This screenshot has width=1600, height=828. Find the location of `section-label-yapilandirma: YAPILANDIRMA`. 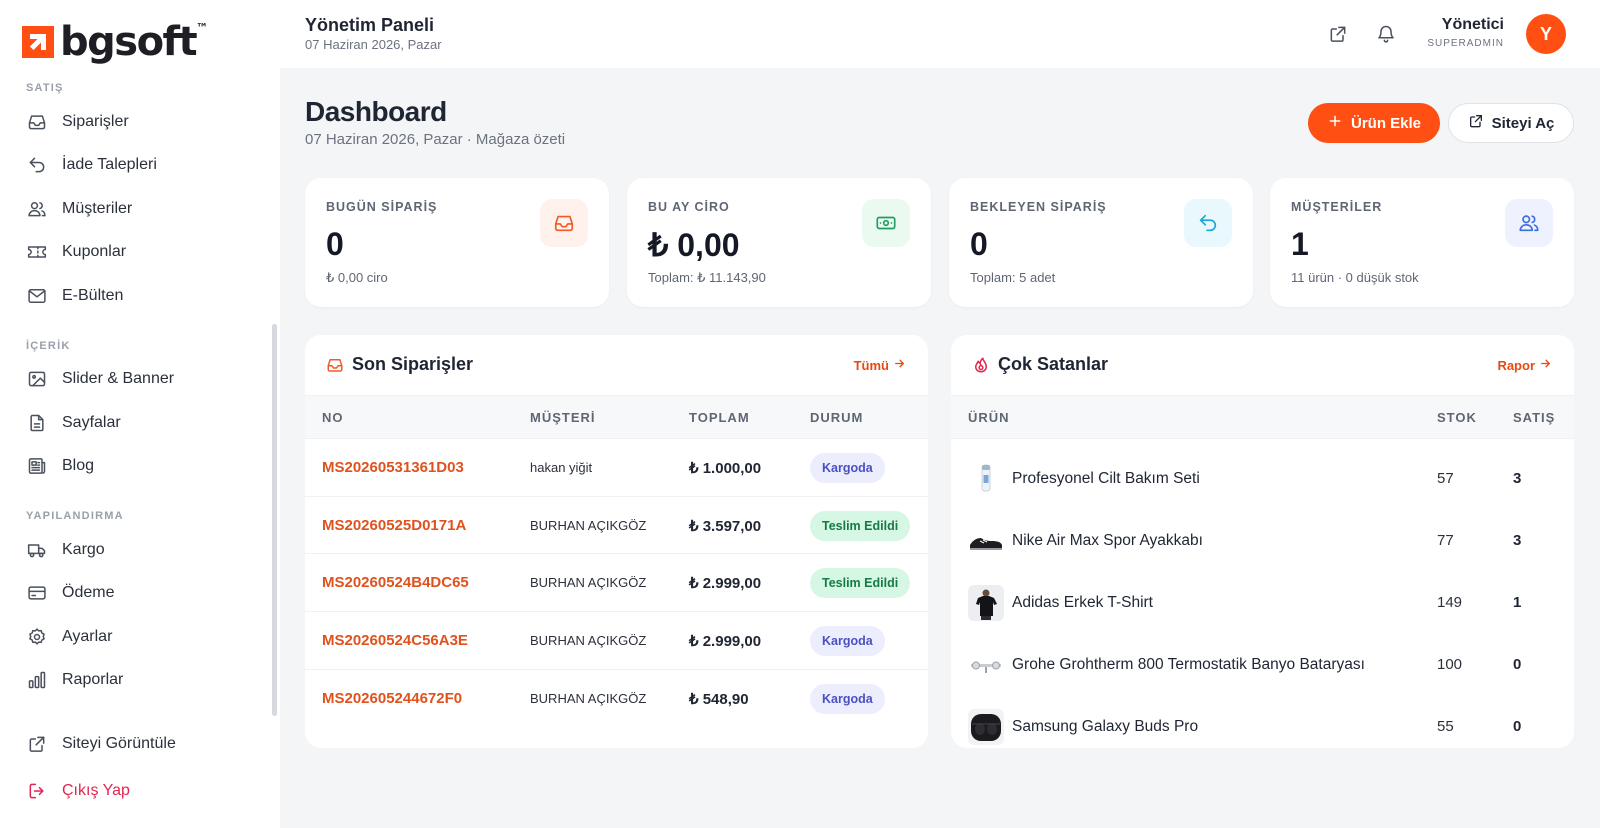

section-label-yapilandirma: YAPILANDIRMA is located at coordinates (75, 516).